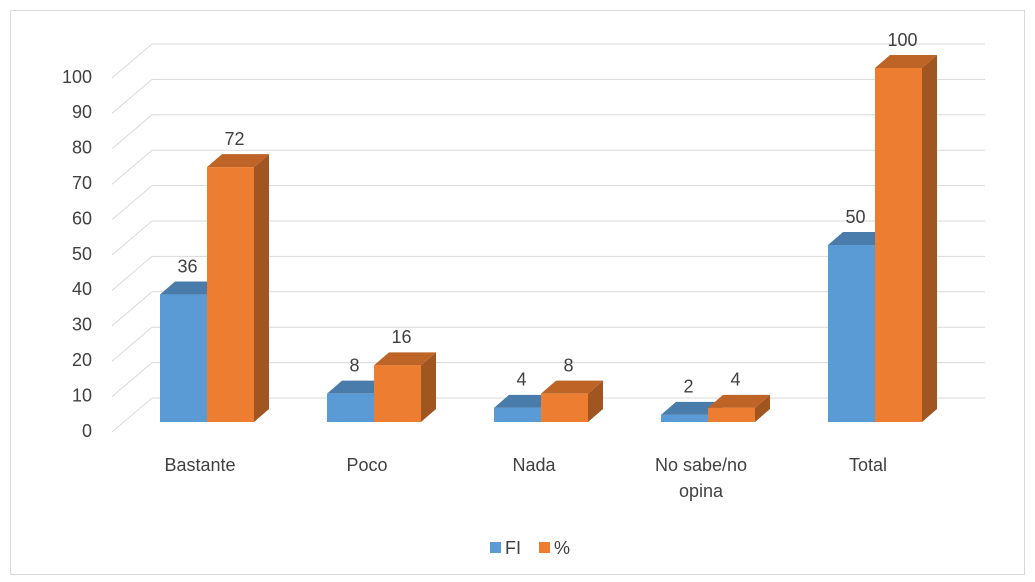 Image resolution: width=1035 pixels, height=582 pixels. What do you see at coordinates (87, 431) in the screenshot?
I see `y-tick-label: 0` at bounding box center [87, 431].